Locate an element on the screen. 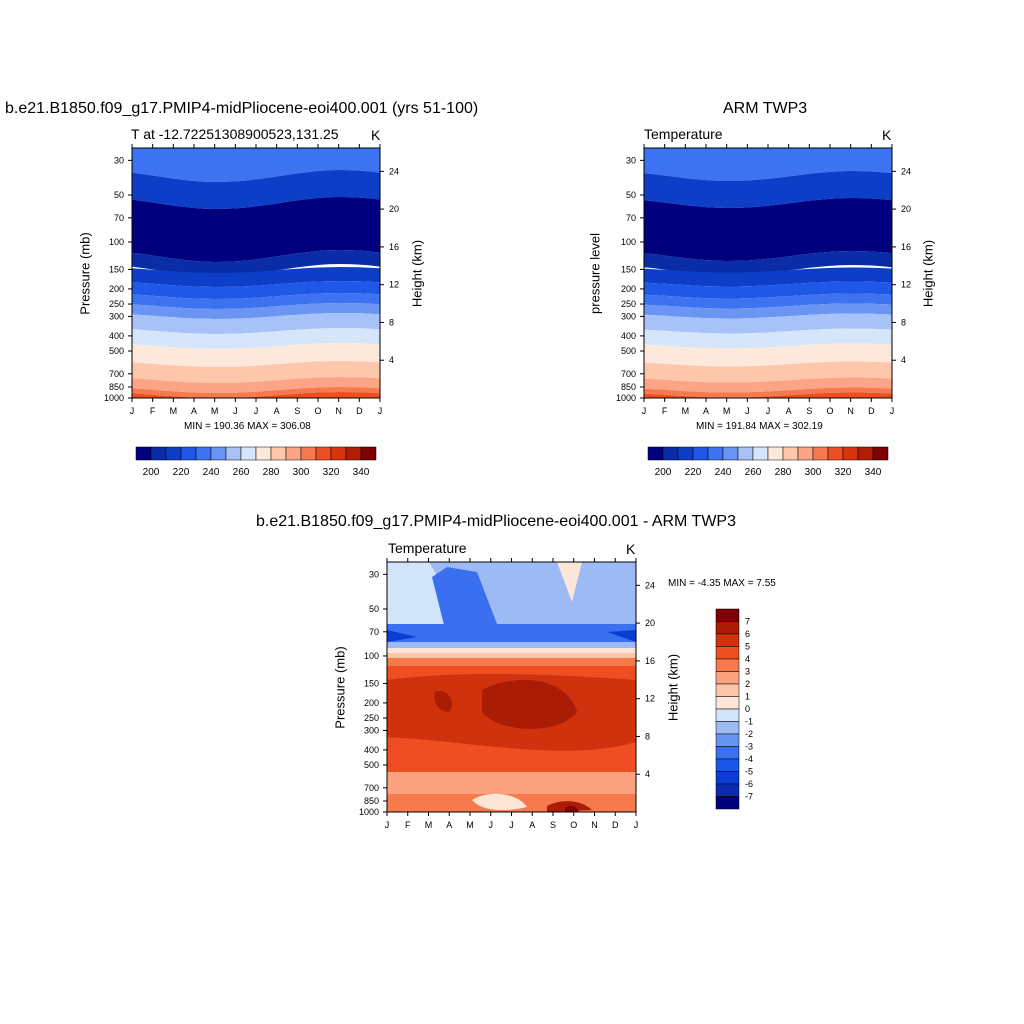 The image size is (1024, 1024). colorbar-label: 300 is located at coordinates (301, 472).